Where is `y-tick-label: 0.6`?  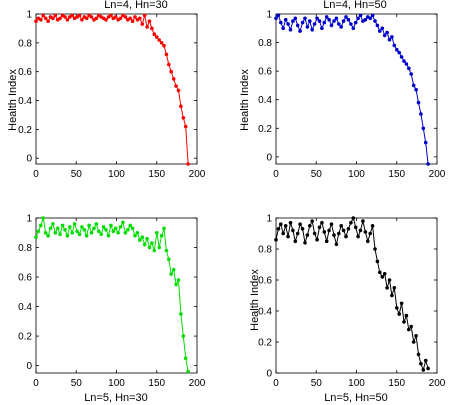 y-tick-label: 0.6 is located at coordinates (265, 281).